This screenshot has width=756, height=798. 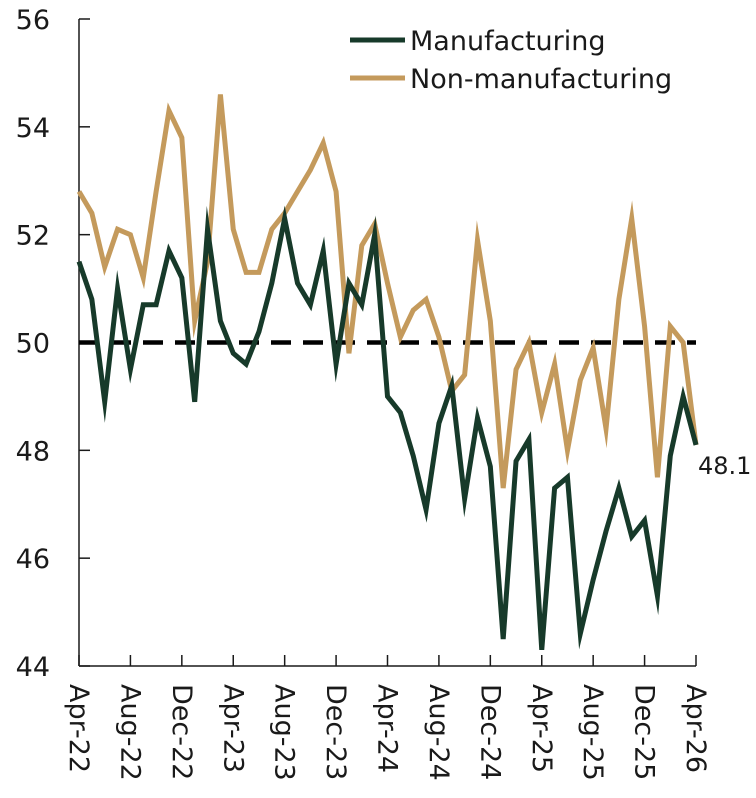 What do you see at coordinates (129, 732) in the screenshot?
I see `x-tick-label: Aug-22` at bounding box center [129, 732].